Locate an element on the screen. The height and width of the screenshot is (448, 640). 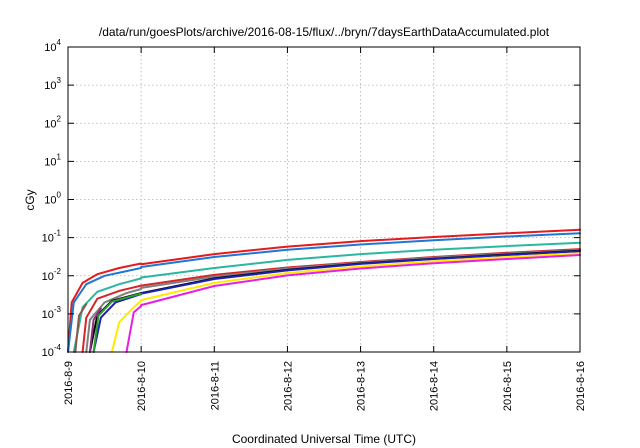
x-tick-label: 2016-8-11 is located at coordinates (215, 385).